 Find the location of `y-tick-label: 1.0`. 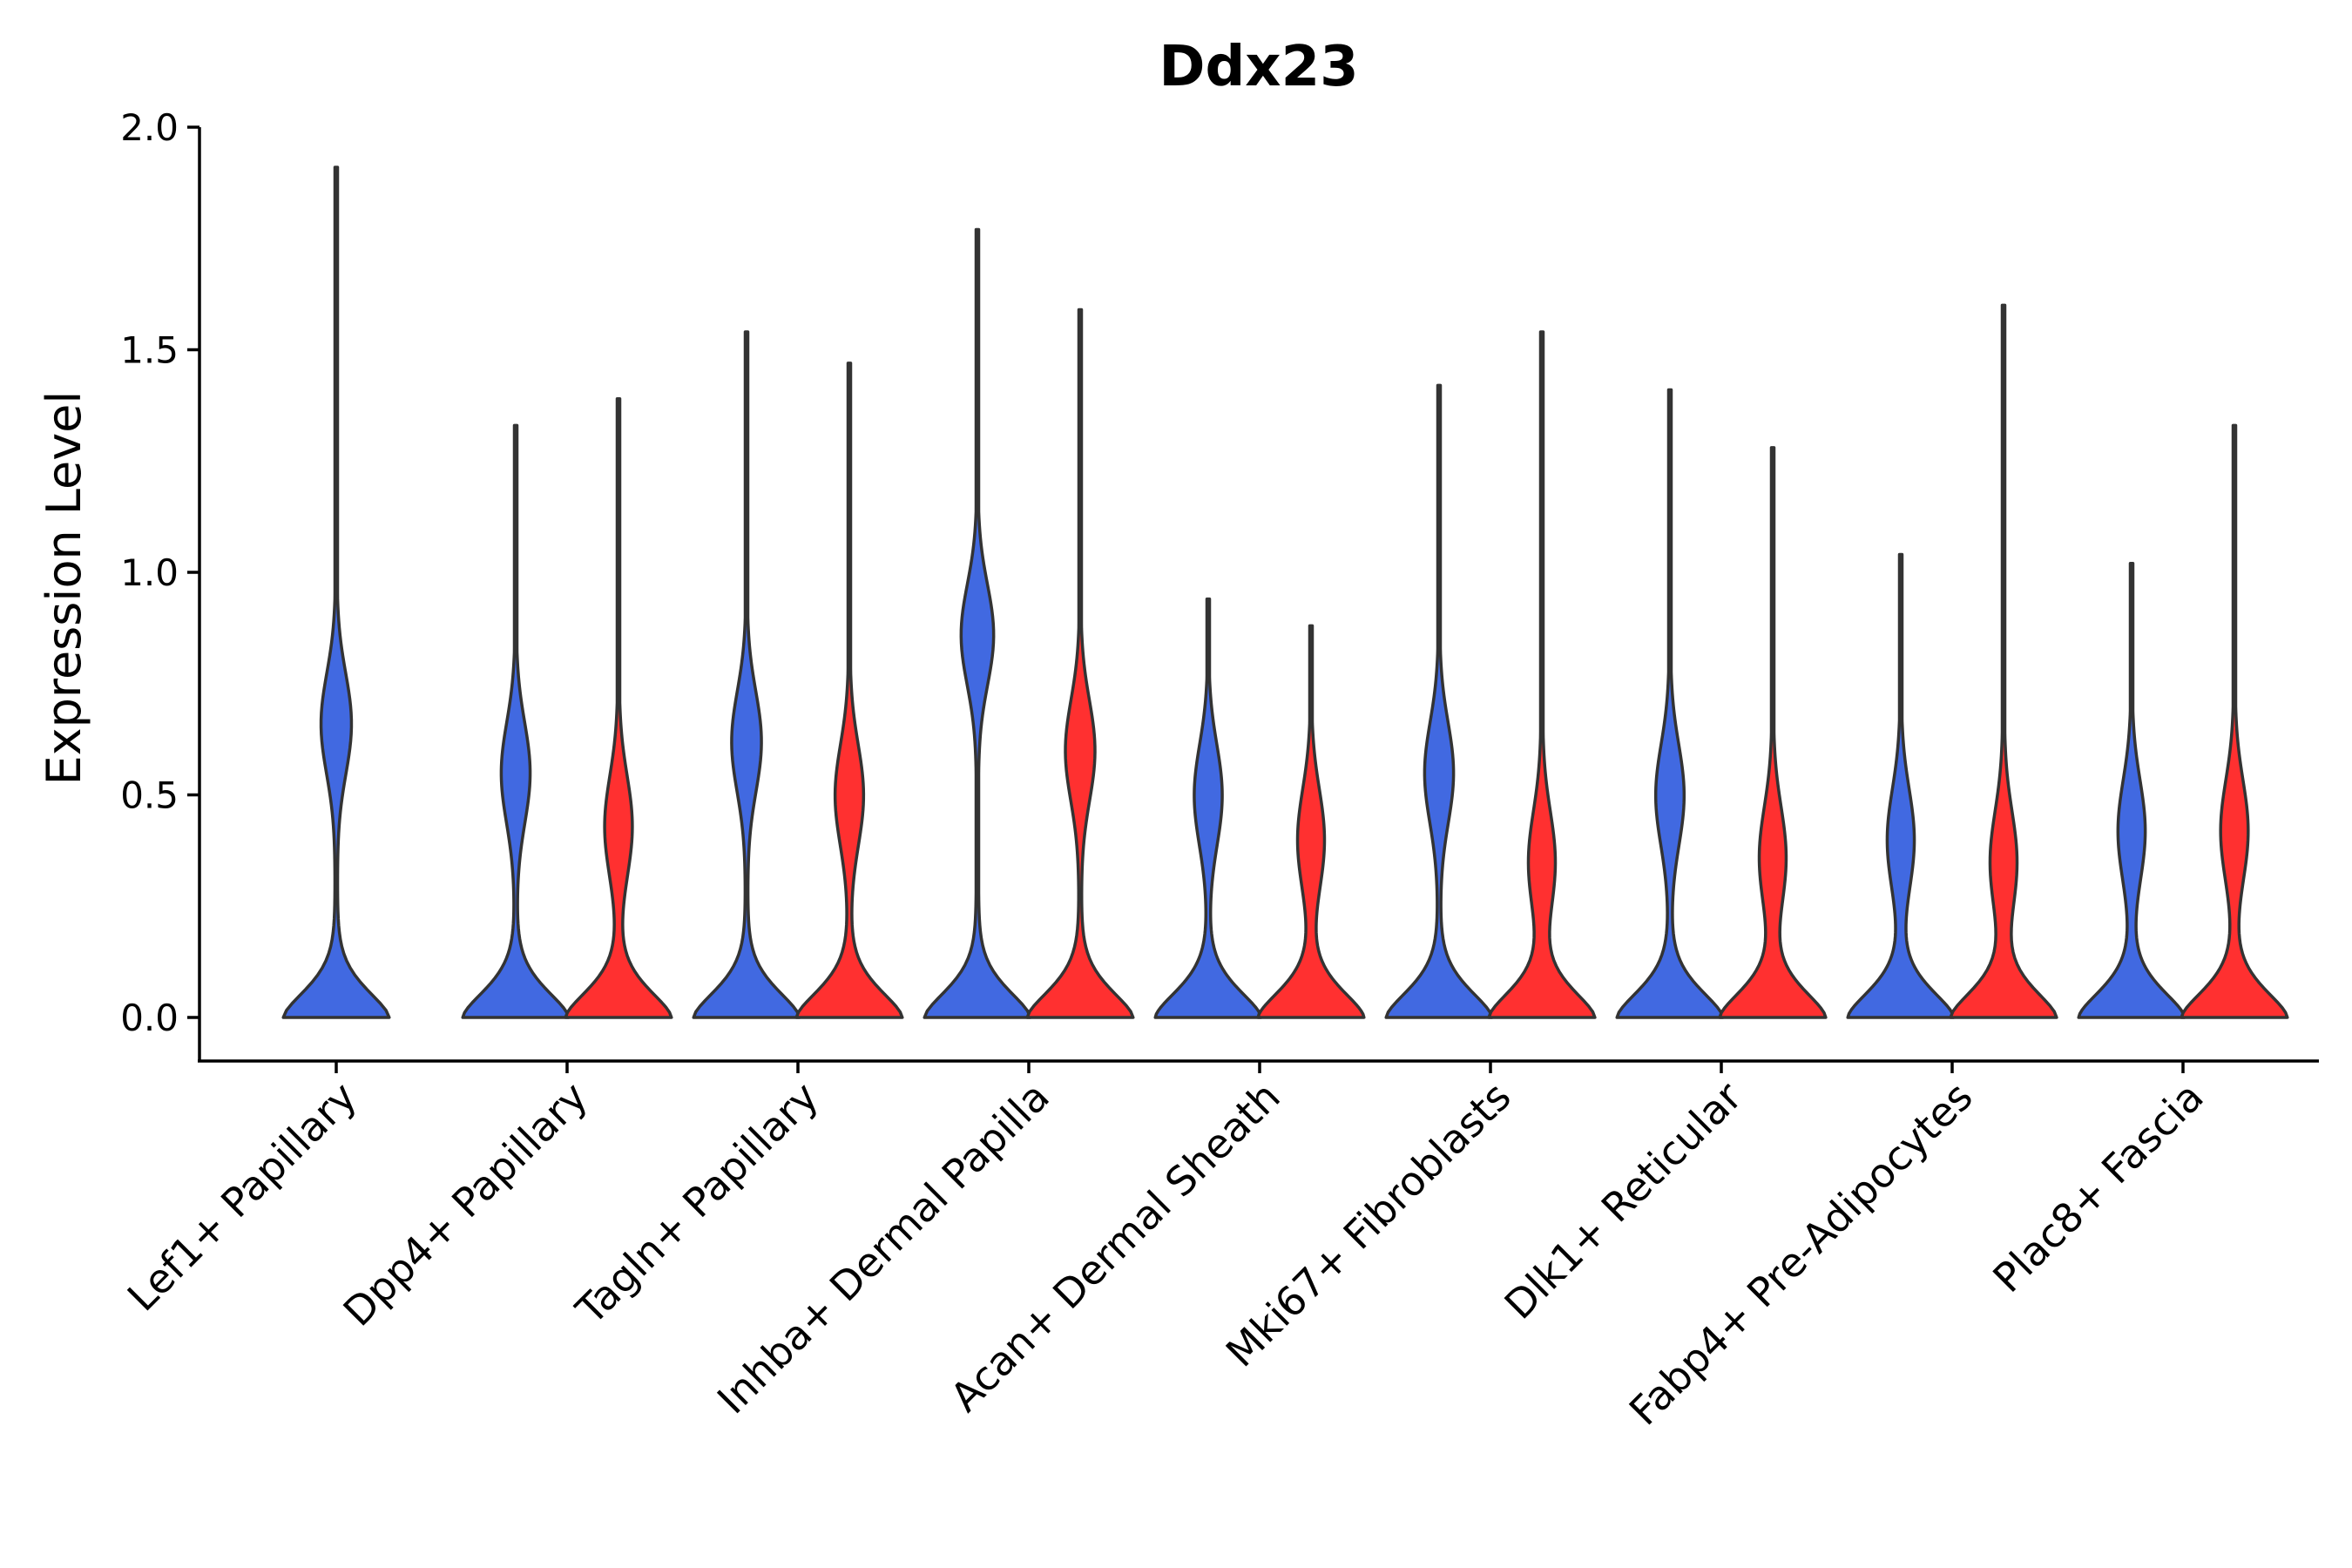

y-tick-label: 1.0 is located at coordinates (150, 572).